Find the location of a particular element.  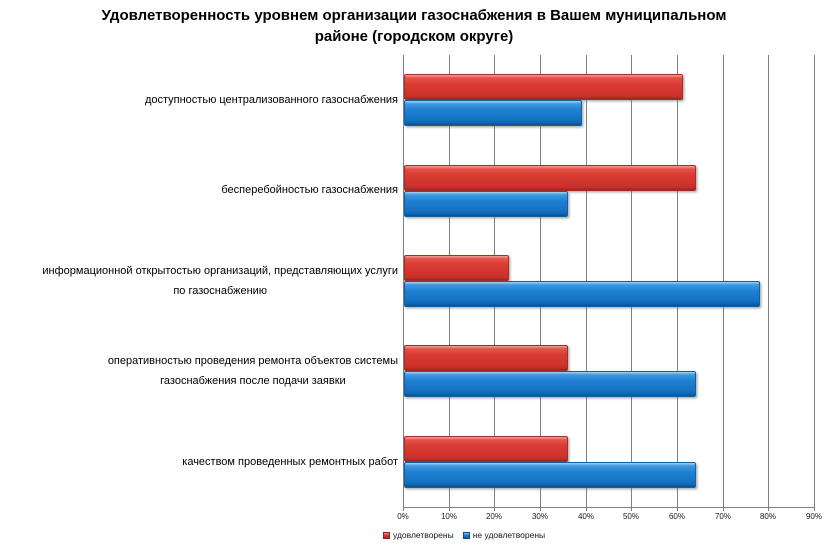

bar-satisfied-row1 is located at coordinates (543, 87).